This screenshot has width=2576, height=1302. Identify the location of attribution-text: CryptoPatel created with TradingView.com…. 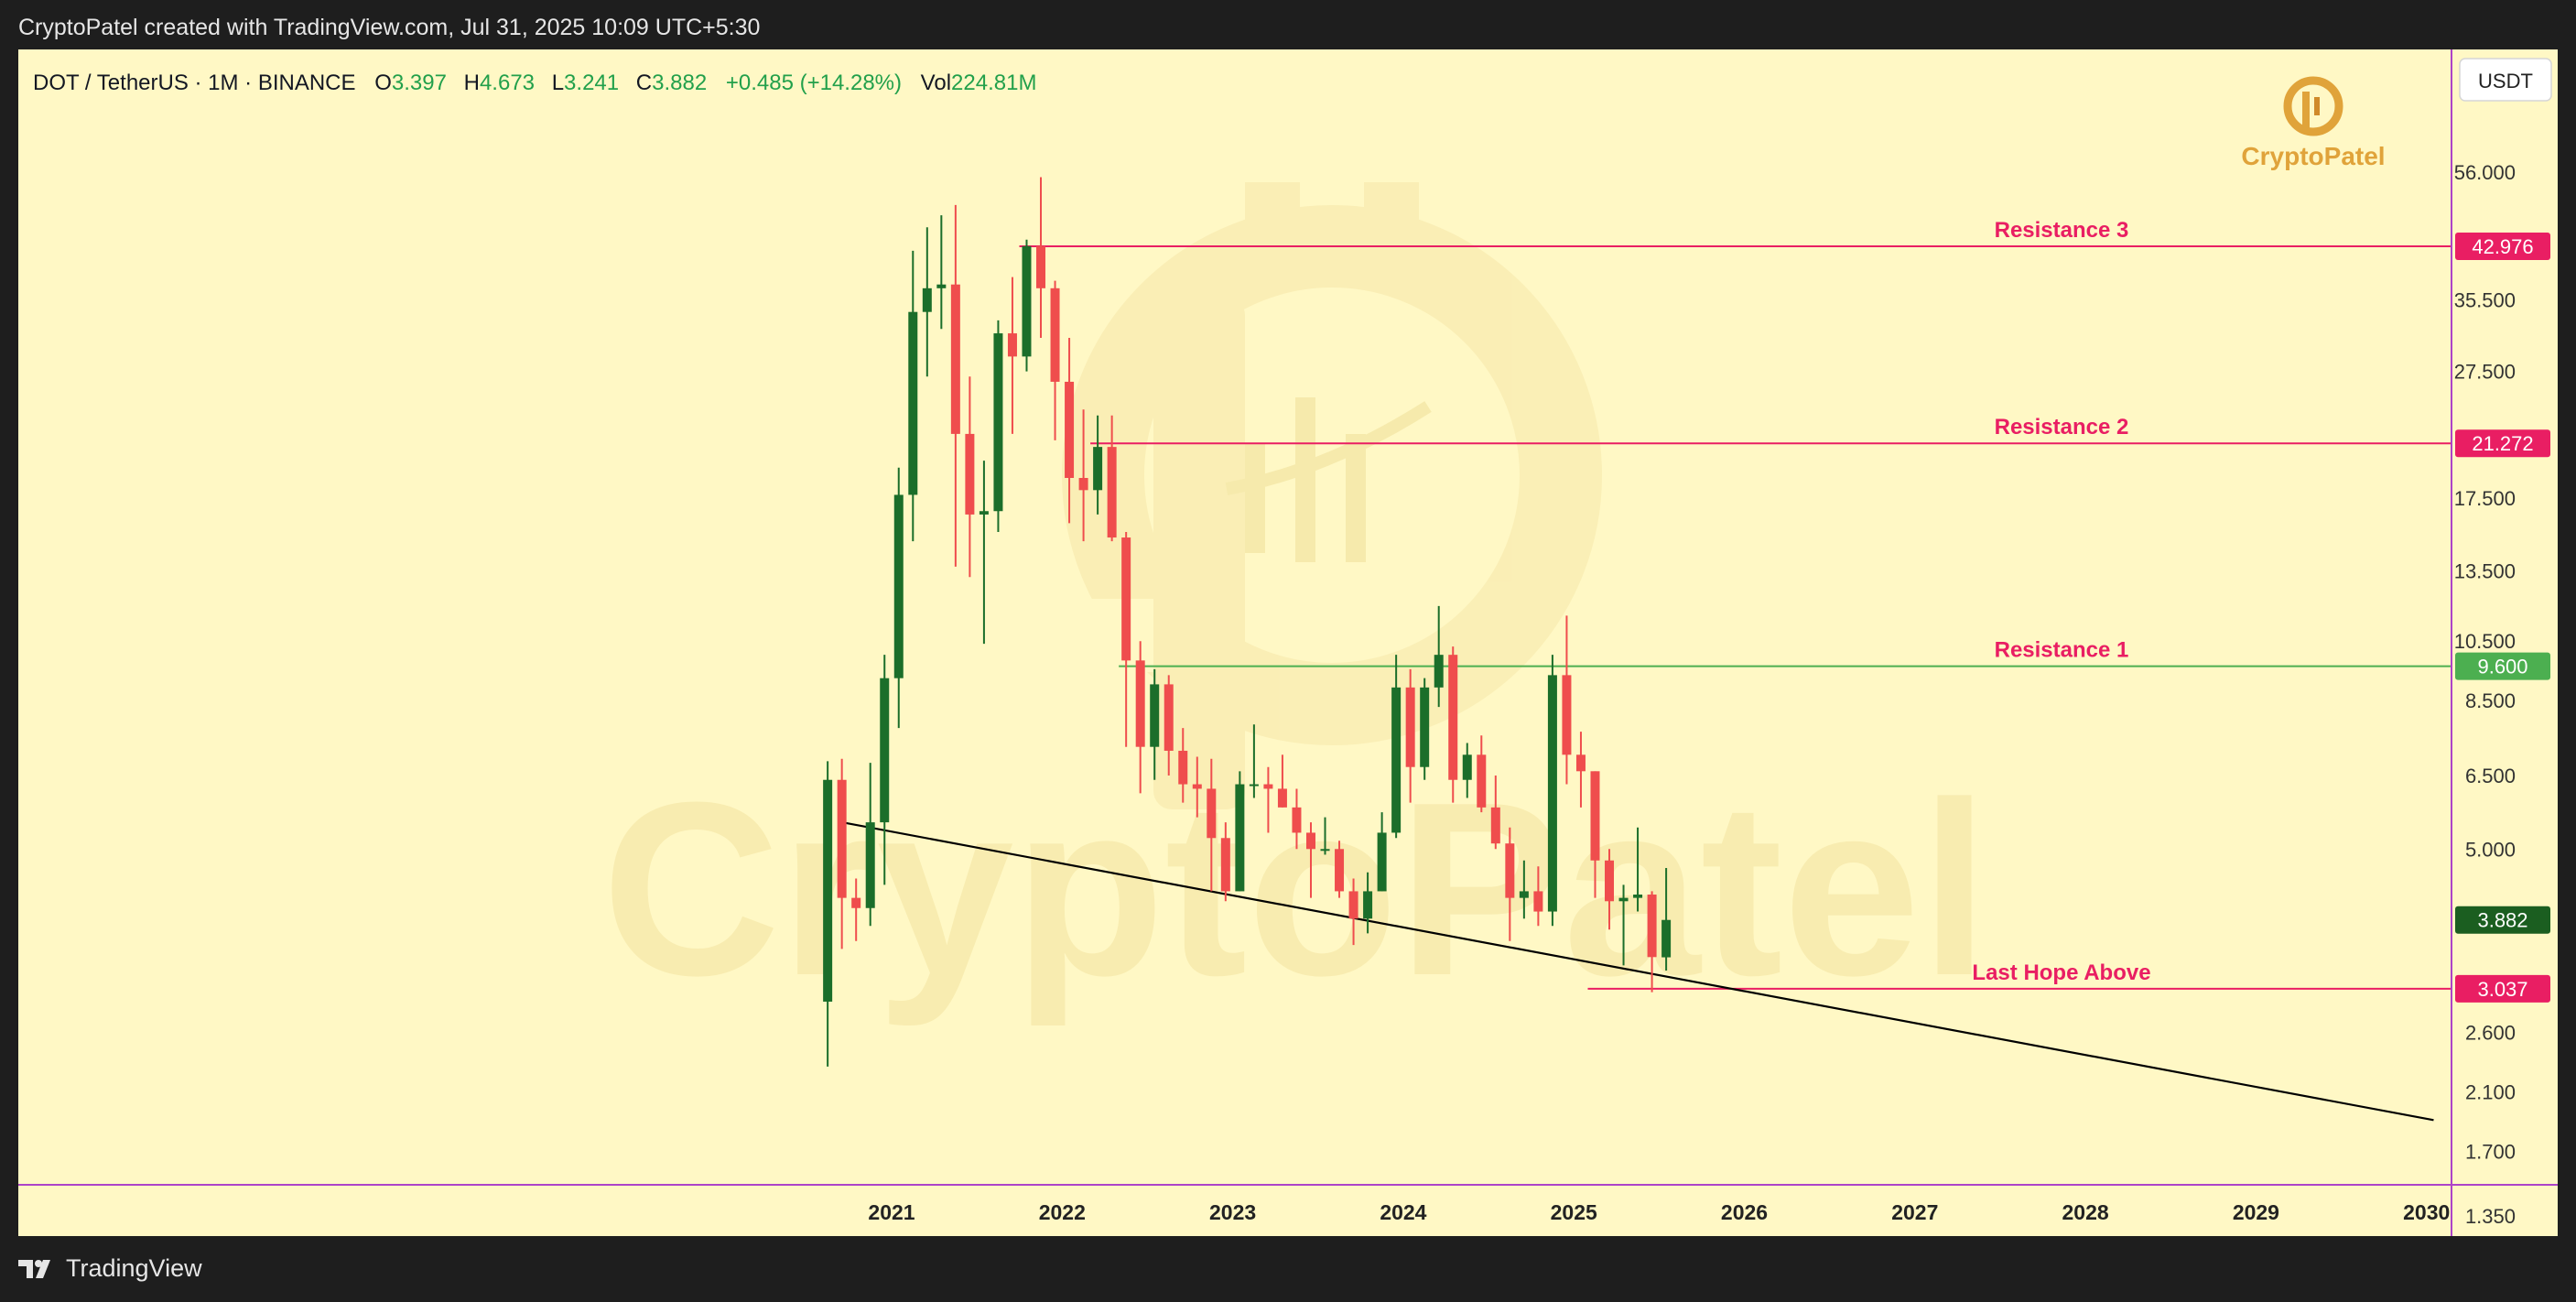
(390, 28).